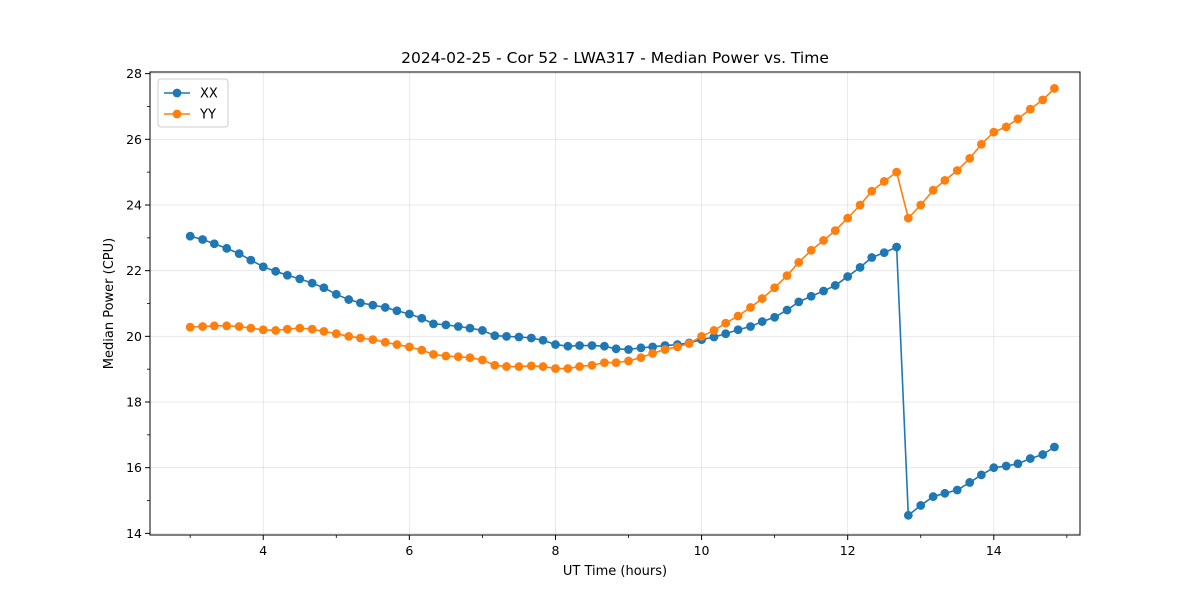 The image size is (1200, 604). I want to click on y-tick-label: 22, so click(134, 270).